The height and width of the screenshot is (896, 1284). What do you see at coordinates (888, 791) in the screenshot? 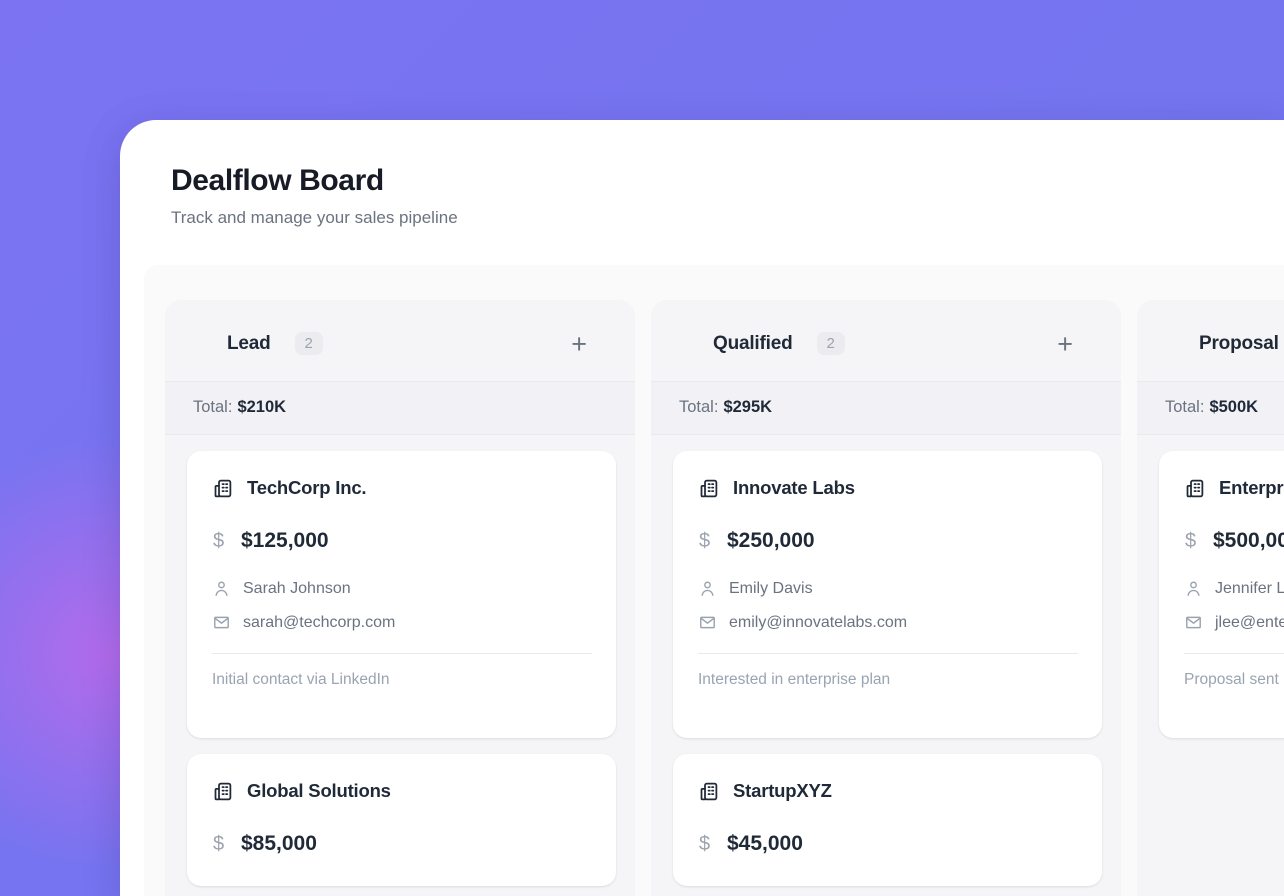
I see `card-title-row: StartupXYZ` at bounding box center [888, 791].